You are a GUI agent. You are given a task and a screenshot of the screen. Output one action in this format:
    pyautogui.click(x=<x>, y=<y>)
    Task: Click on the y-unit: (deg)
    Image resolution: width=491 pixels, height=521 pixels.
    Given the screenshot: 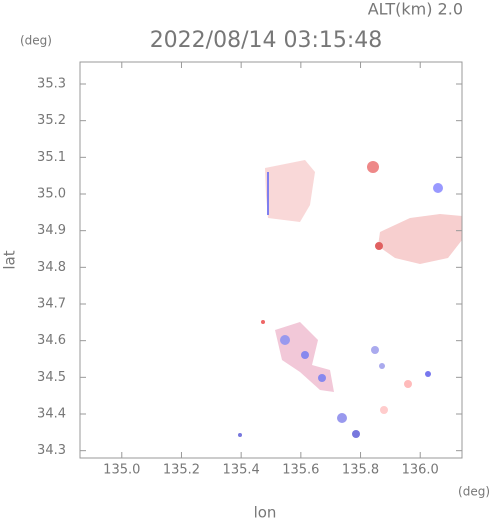 What is the action you would take?
    pyautogui.click(x=36, y=41)
    